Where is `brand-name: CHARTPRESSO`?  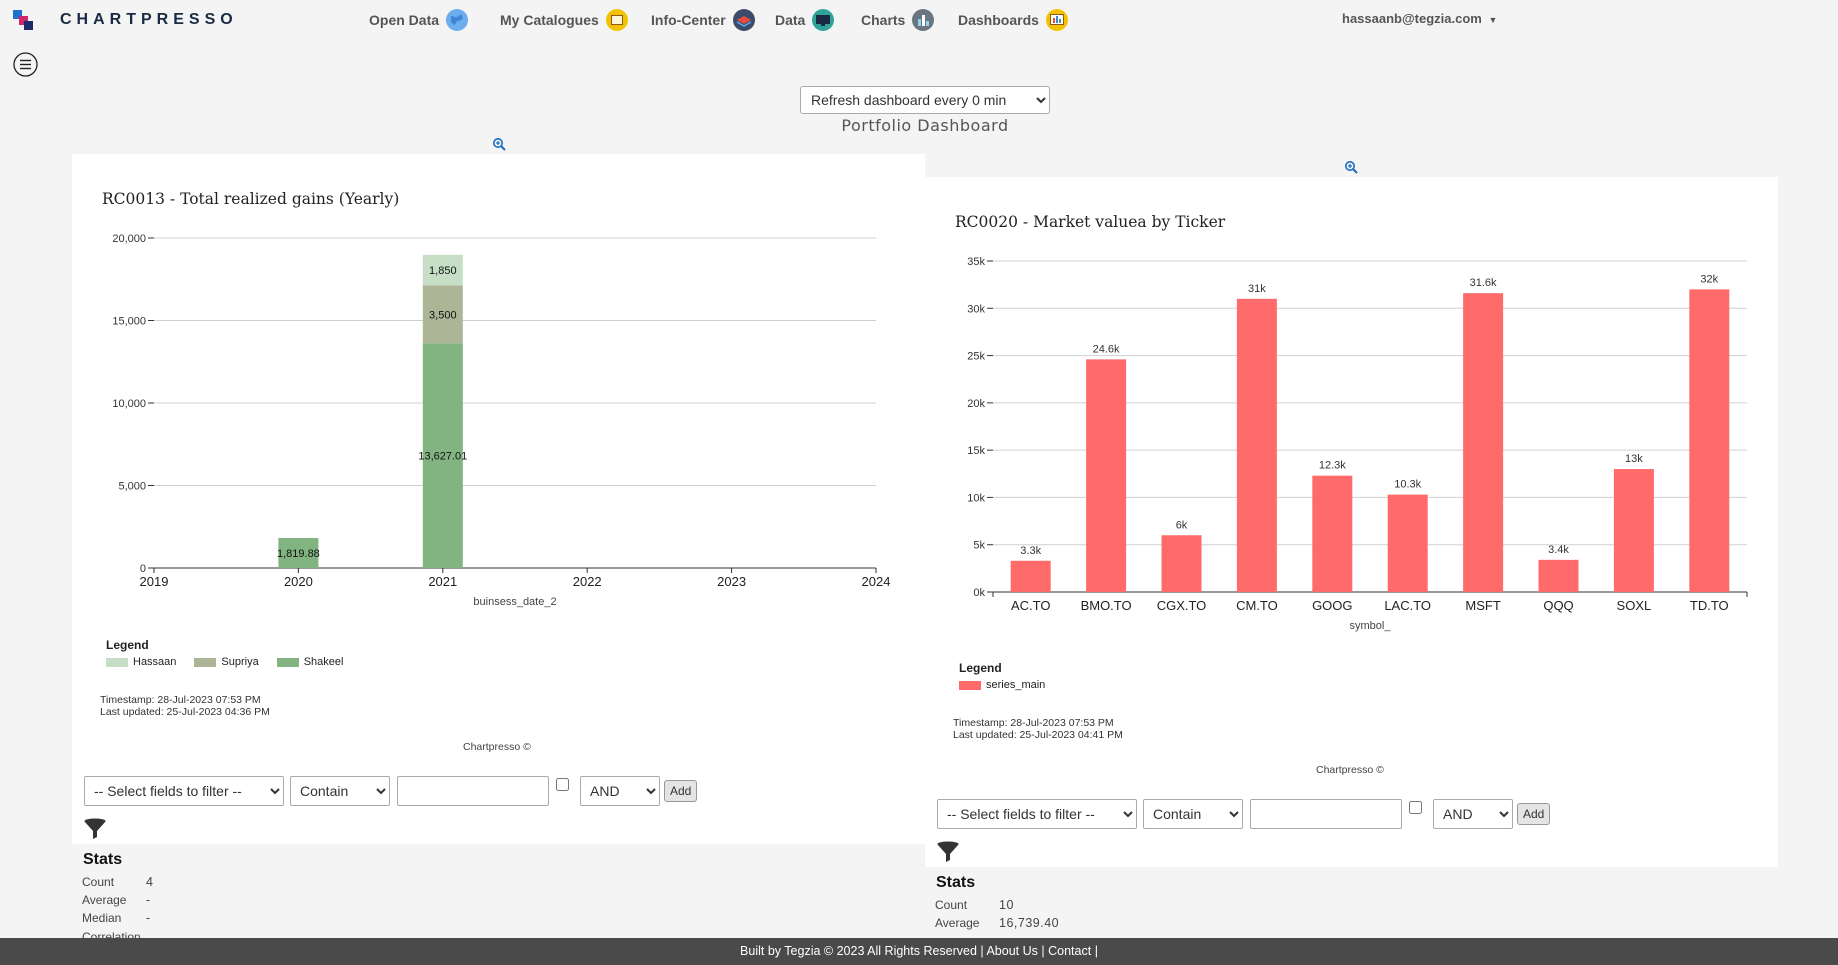
brand-name: CHARTPRESSO is located at coordinates (149, 19).